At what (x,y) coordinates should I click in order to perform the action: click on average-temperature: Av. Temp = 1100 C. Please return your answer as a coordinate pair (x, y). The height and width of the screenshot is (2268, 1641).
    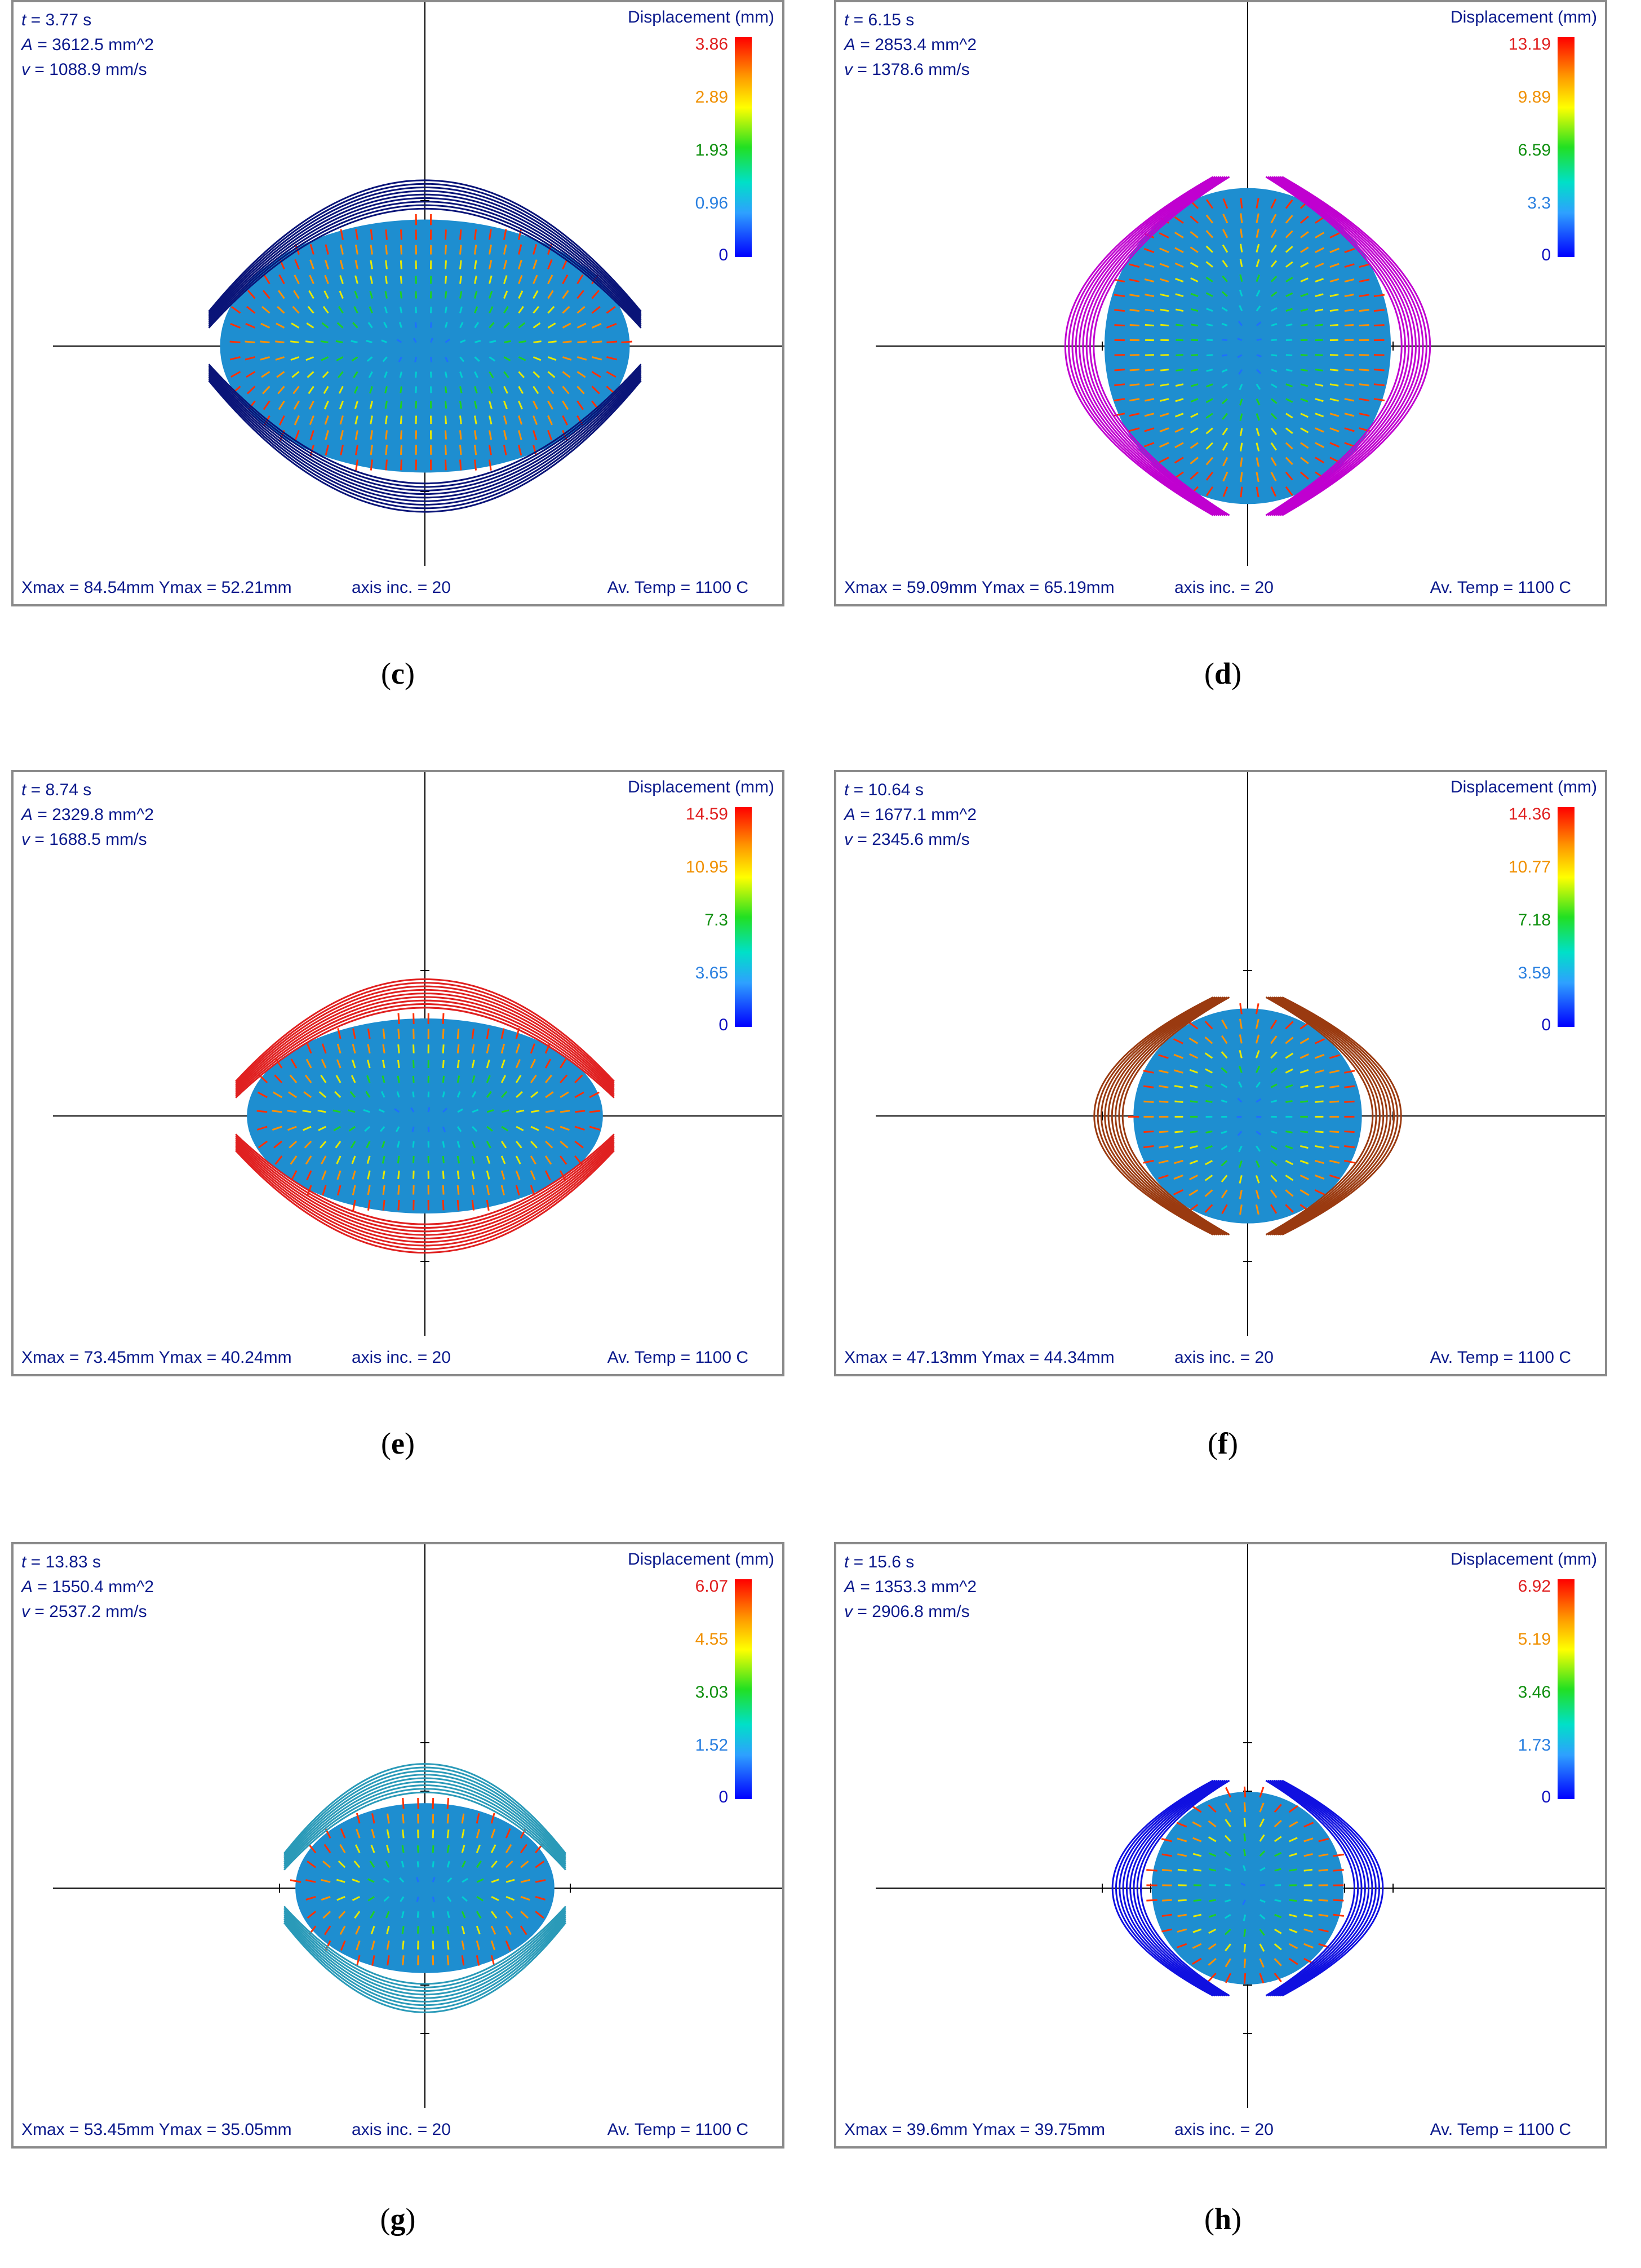
    Looking at the image, I should click on (677, 2129).